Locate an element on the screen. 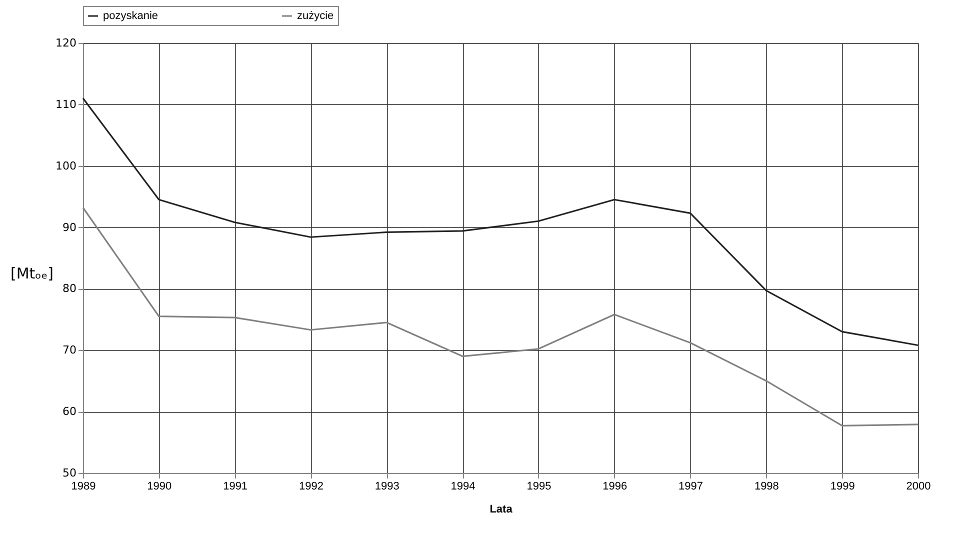 The width and height of the screenshot is (959, 534). x-axis-title: Lata is located at coordinates (502, 510).